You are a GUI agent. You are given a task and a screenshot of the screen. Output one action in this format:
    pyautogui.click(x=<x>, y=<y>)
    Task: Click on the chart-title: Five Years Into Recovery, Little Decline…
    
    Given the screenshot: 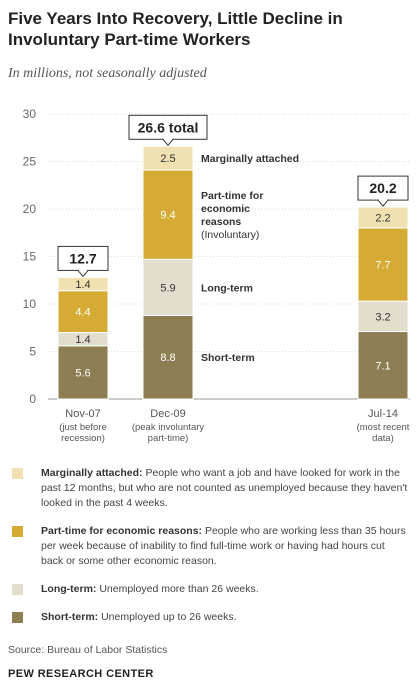 What is the action you would take?
    pyautogui.click(x=175, y=29)
    